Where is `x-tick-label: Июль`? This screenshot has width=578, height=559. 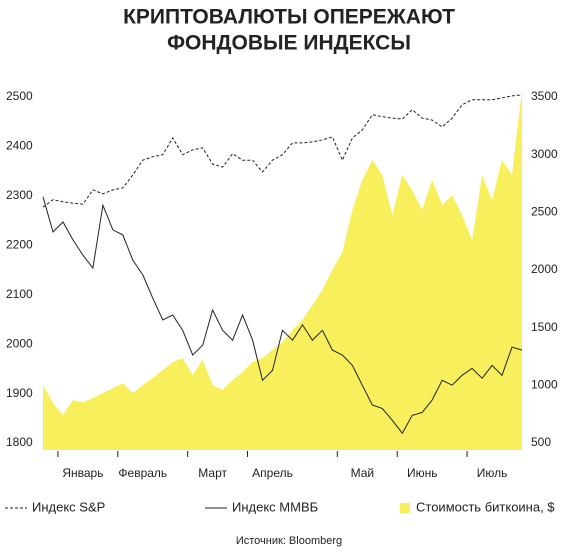 x-tick-label: Июль is located at coordinates (492, 473).